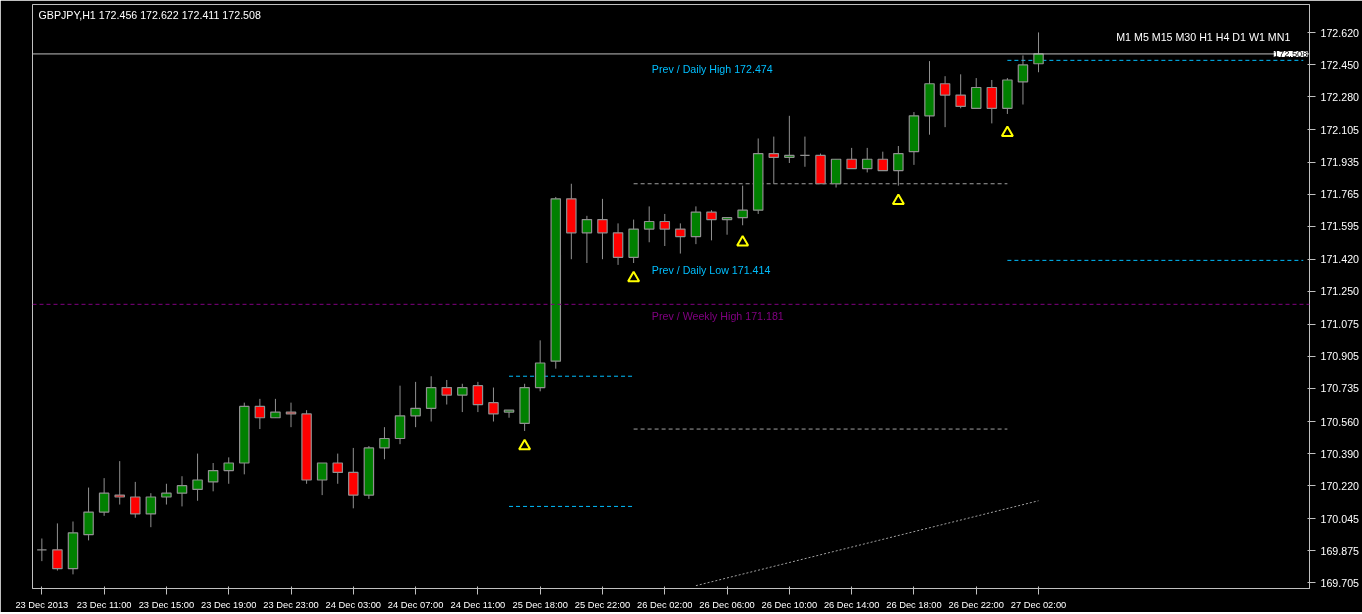 The width and height of the screenshot is (1362, 614). Describe the element at coordinates (1340, 518) in the screenshot. I see `y-tick-label: 170.045` at that location.